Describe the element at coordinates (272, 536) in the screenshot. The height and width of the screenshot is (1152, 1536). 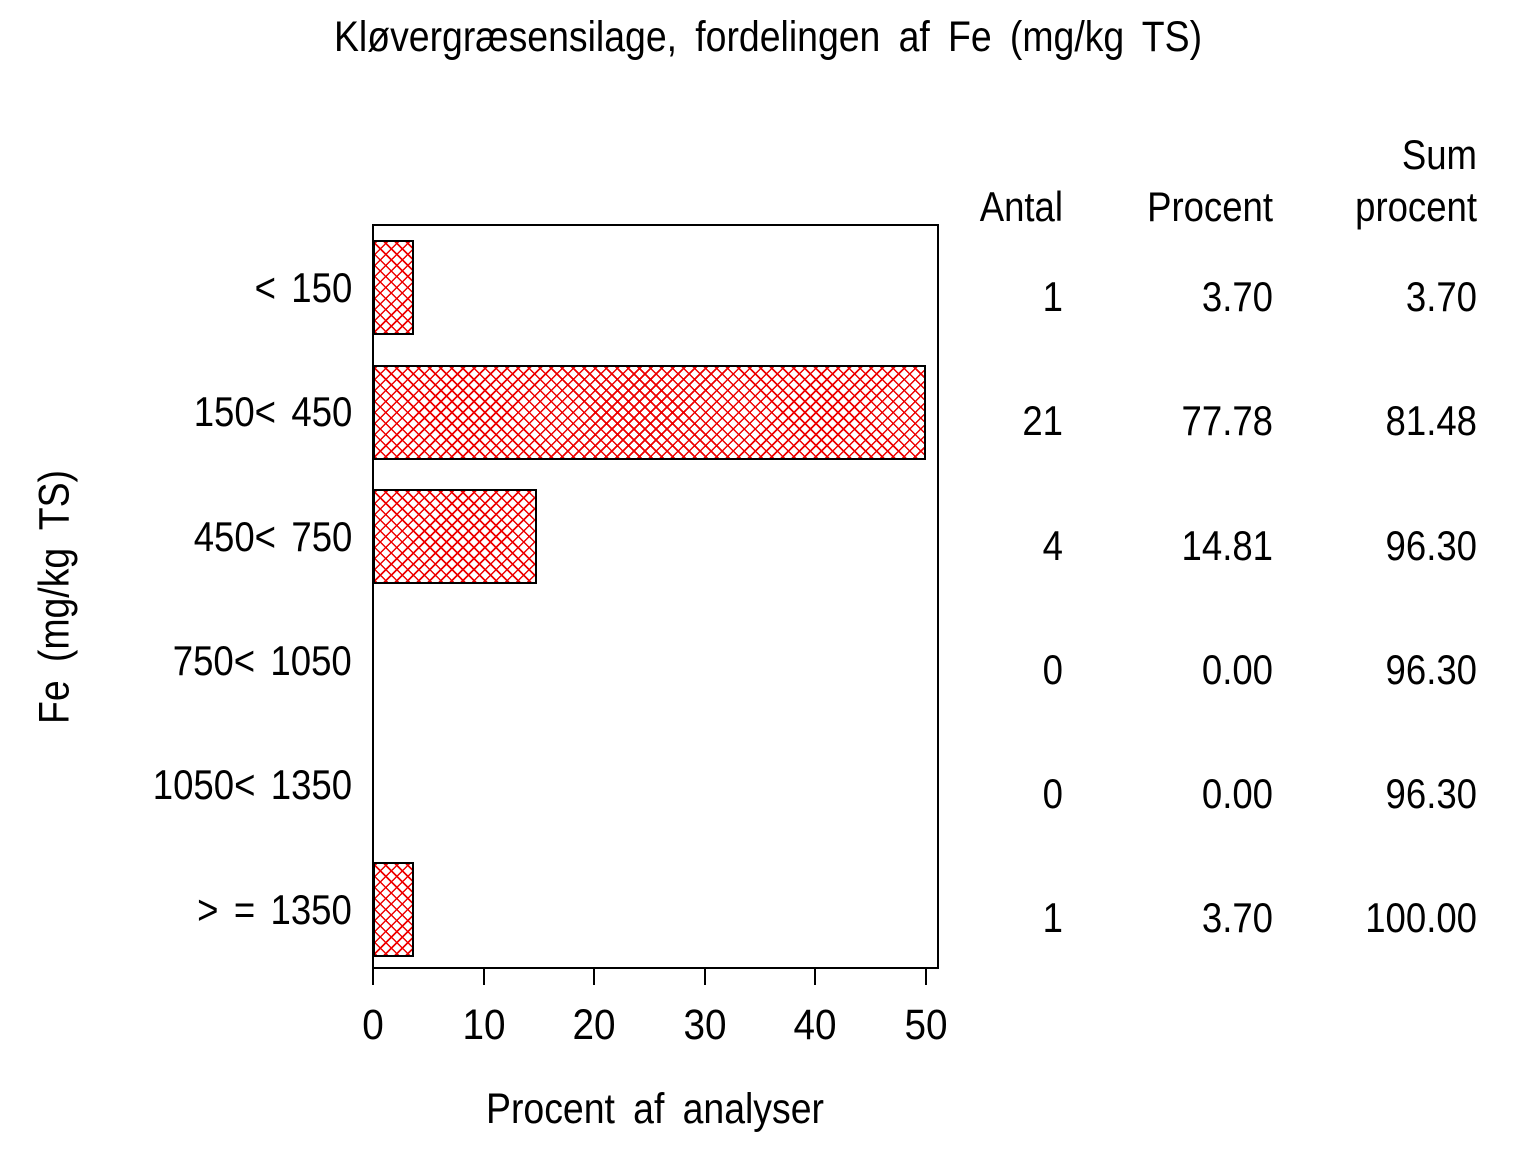
I see `category-label-450-750: 450< 750` at that location.